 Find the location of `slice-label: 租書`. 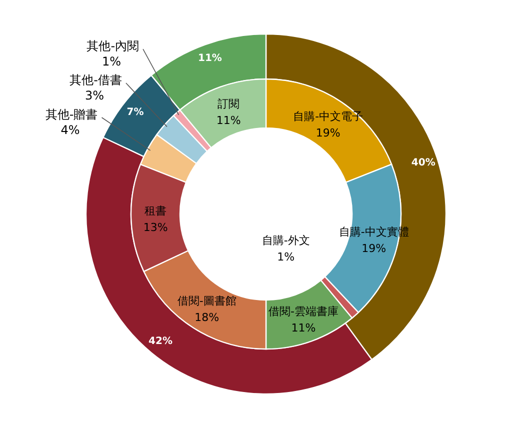

slice-label: 租書 is located at coordinates (155, 211).